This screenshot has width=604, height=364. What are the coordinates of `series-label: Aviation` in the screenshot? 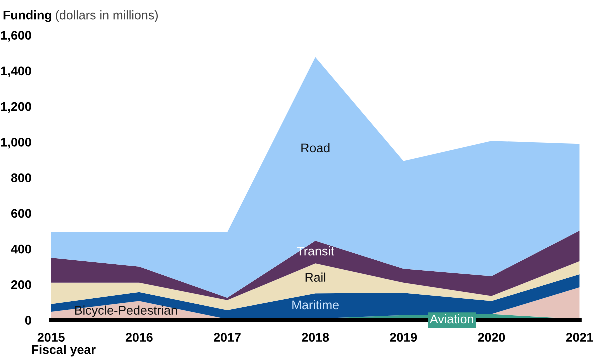 It's located at (452, 319).